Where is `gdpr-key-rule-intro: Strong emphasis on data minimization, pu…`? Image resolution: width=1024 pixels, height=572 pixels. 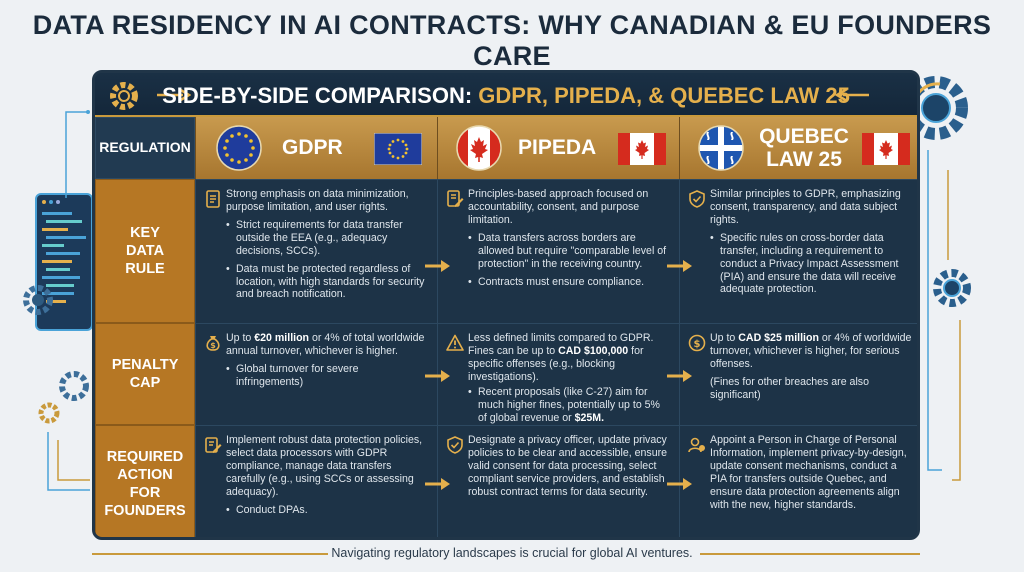
gdpr-key-rule-intro: Strong emphasis on data minimization, pu… is located at coordinates (317, 200).